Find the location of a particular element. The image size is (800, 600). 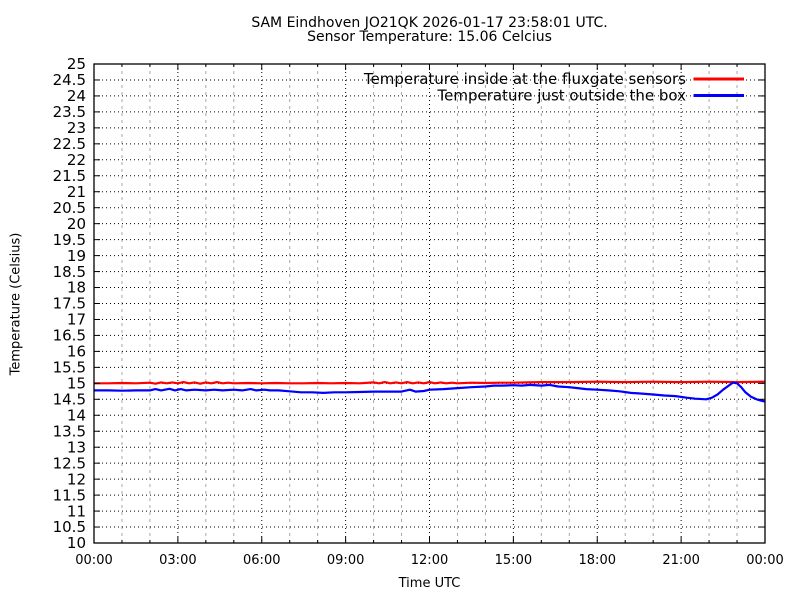

y-tick-label: 14 is located at coordinates (76, 415).